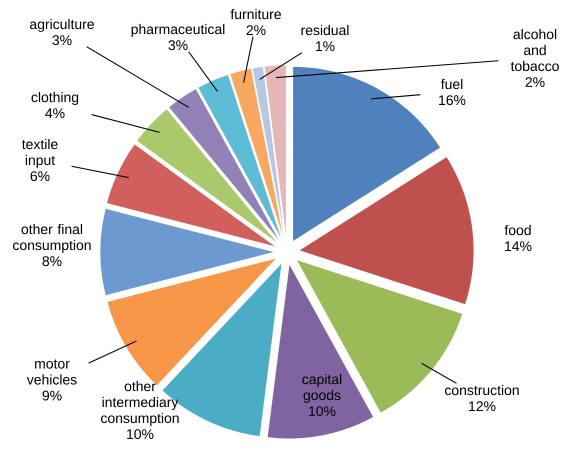 The image size is (572, 466). I want to click on data-label: 14%, so click(518, 246).